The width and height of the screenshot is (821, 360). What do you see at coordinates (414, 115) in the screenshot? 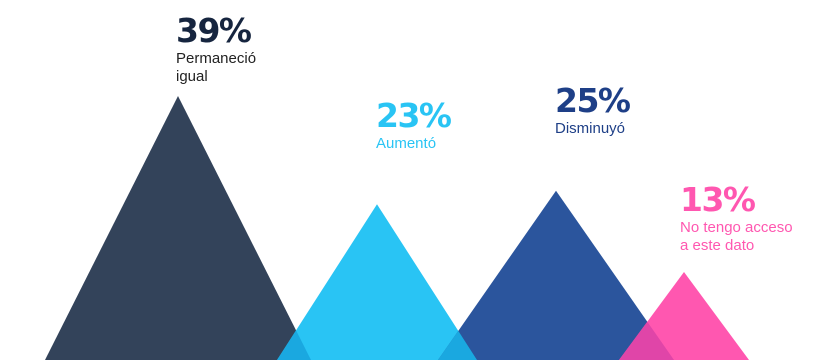
I see `value-label-2: 23%` at bounding box center [414, 115].